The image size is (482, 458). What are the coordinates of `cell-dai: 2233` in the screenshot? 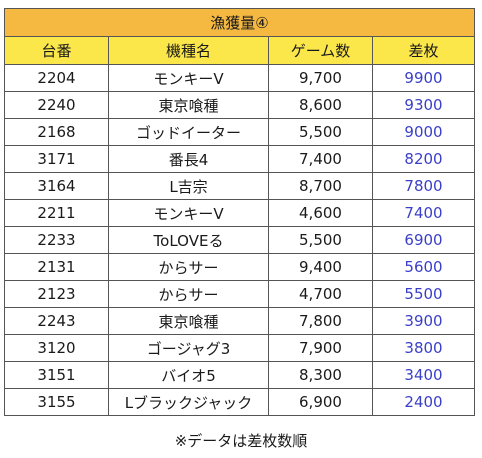 It's located at (56, 240).